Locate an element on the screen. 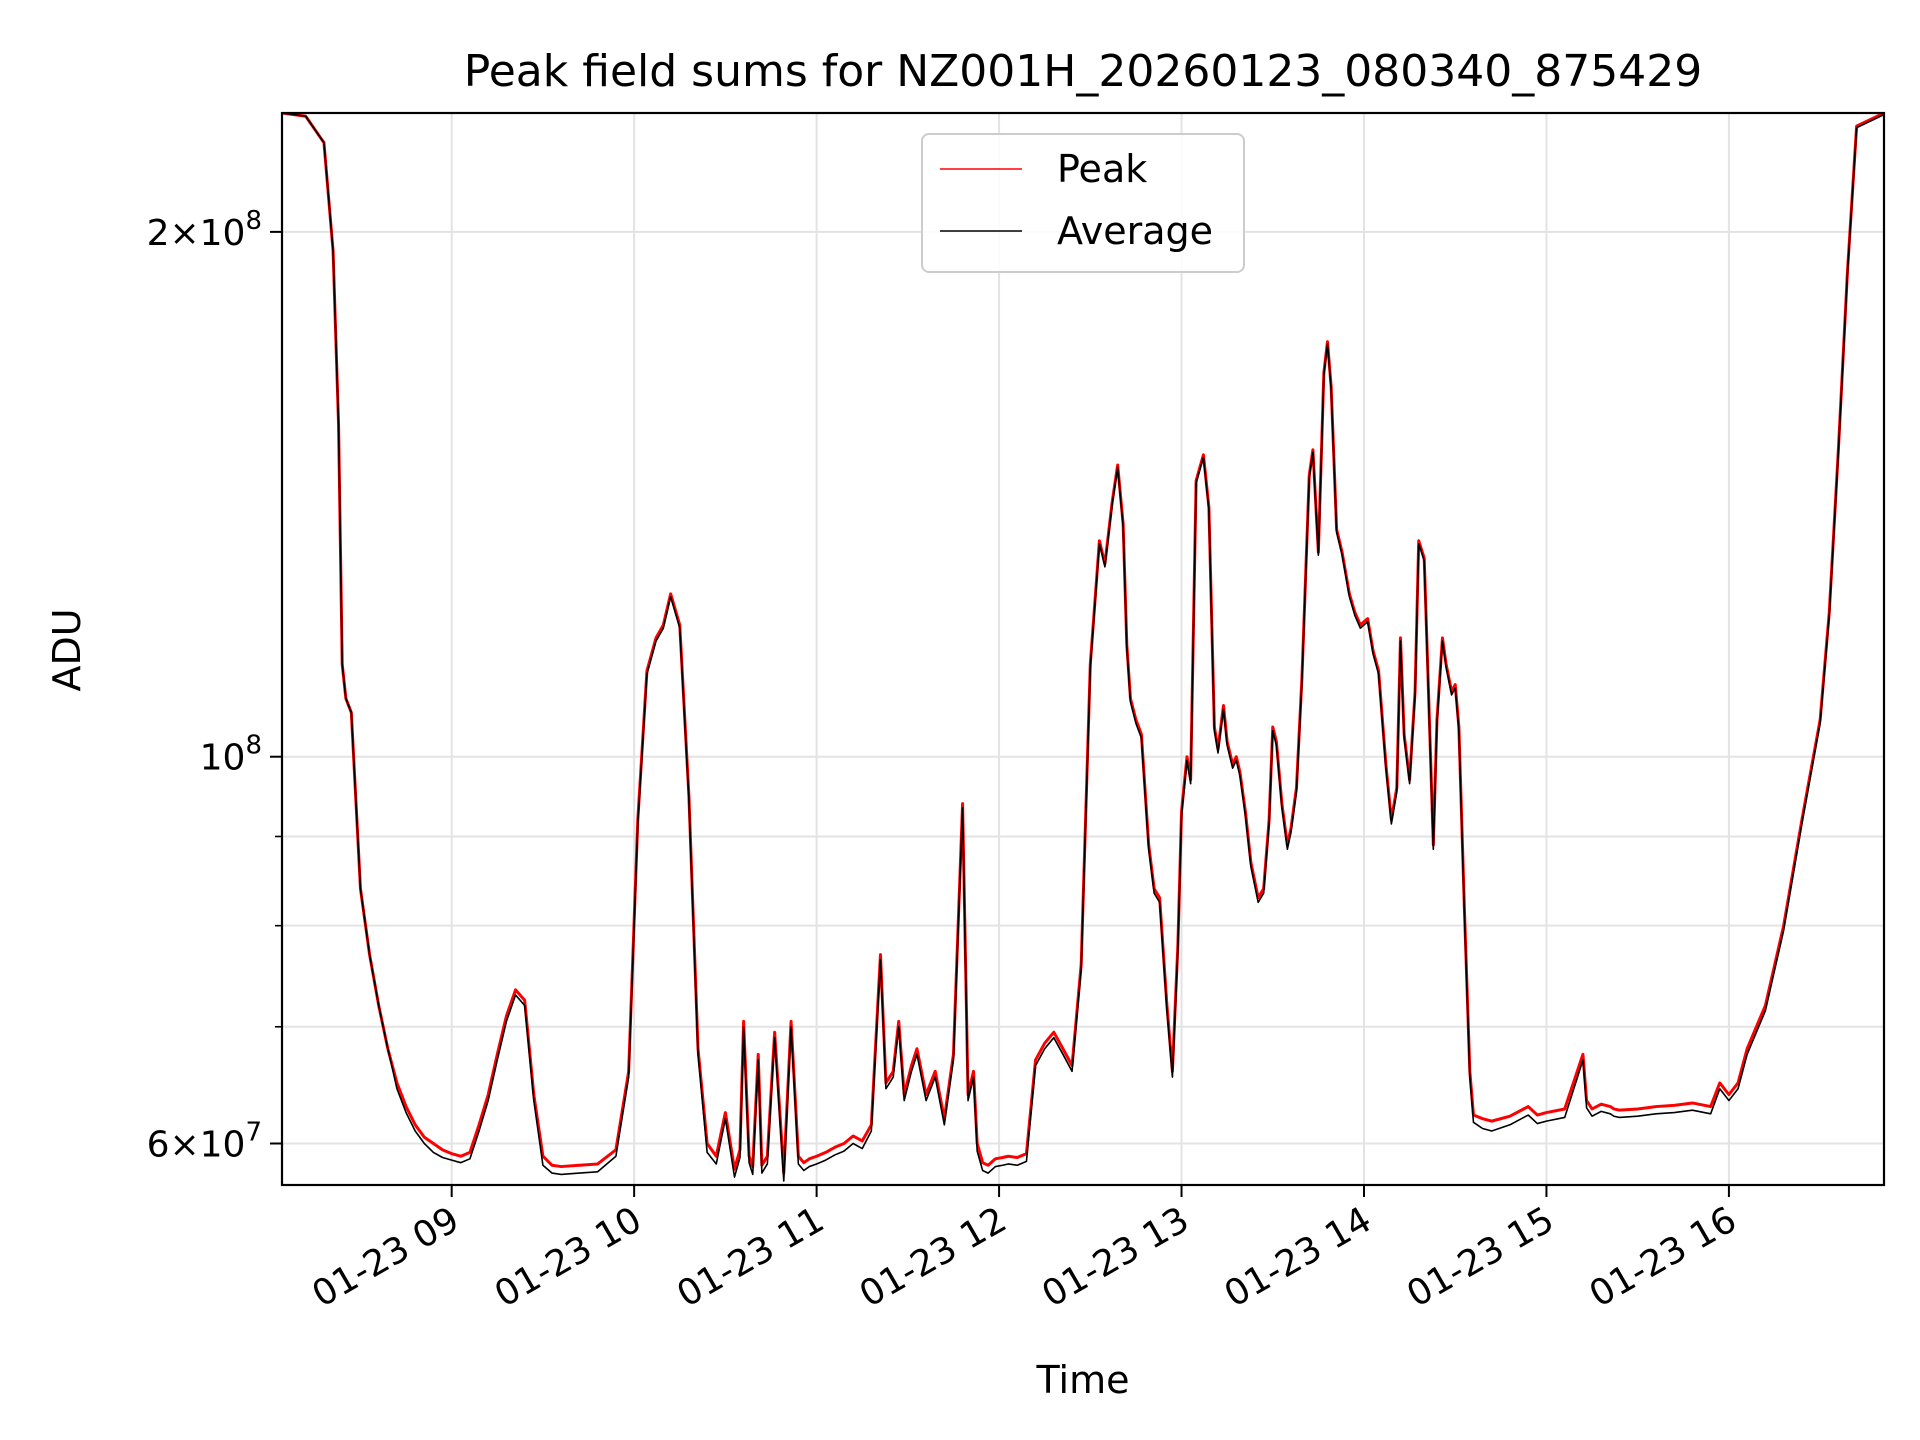 This screenshot has height=1440, width=1920. legend-label-peak: Peak is located at coordinates (1102, 169).